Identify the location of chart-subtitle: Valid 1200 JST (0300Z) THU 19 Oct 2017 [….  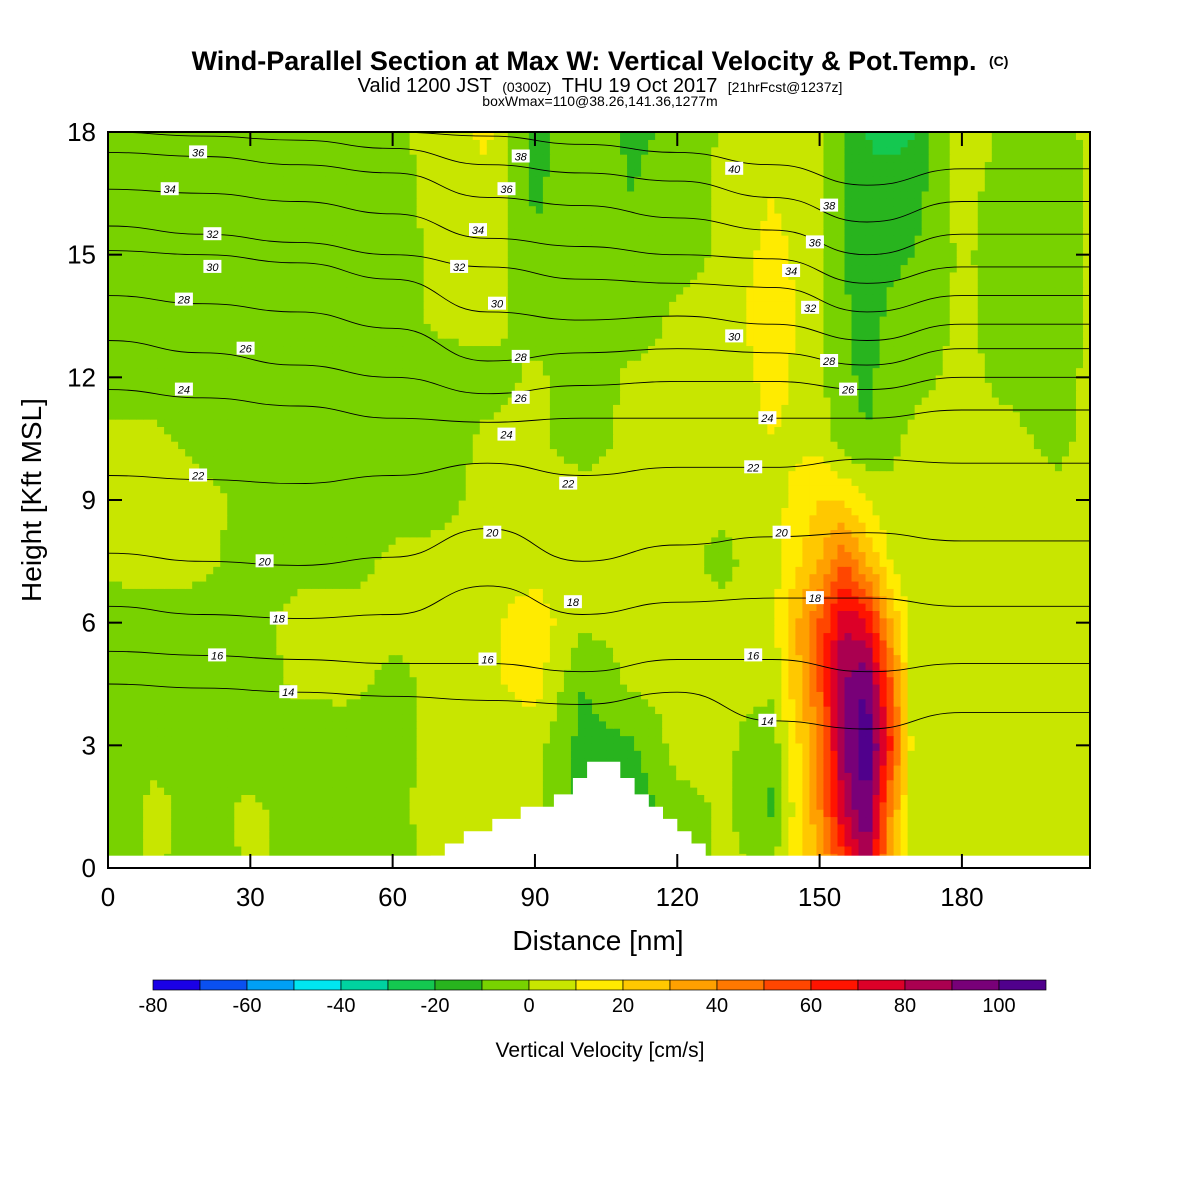
(600, 86).